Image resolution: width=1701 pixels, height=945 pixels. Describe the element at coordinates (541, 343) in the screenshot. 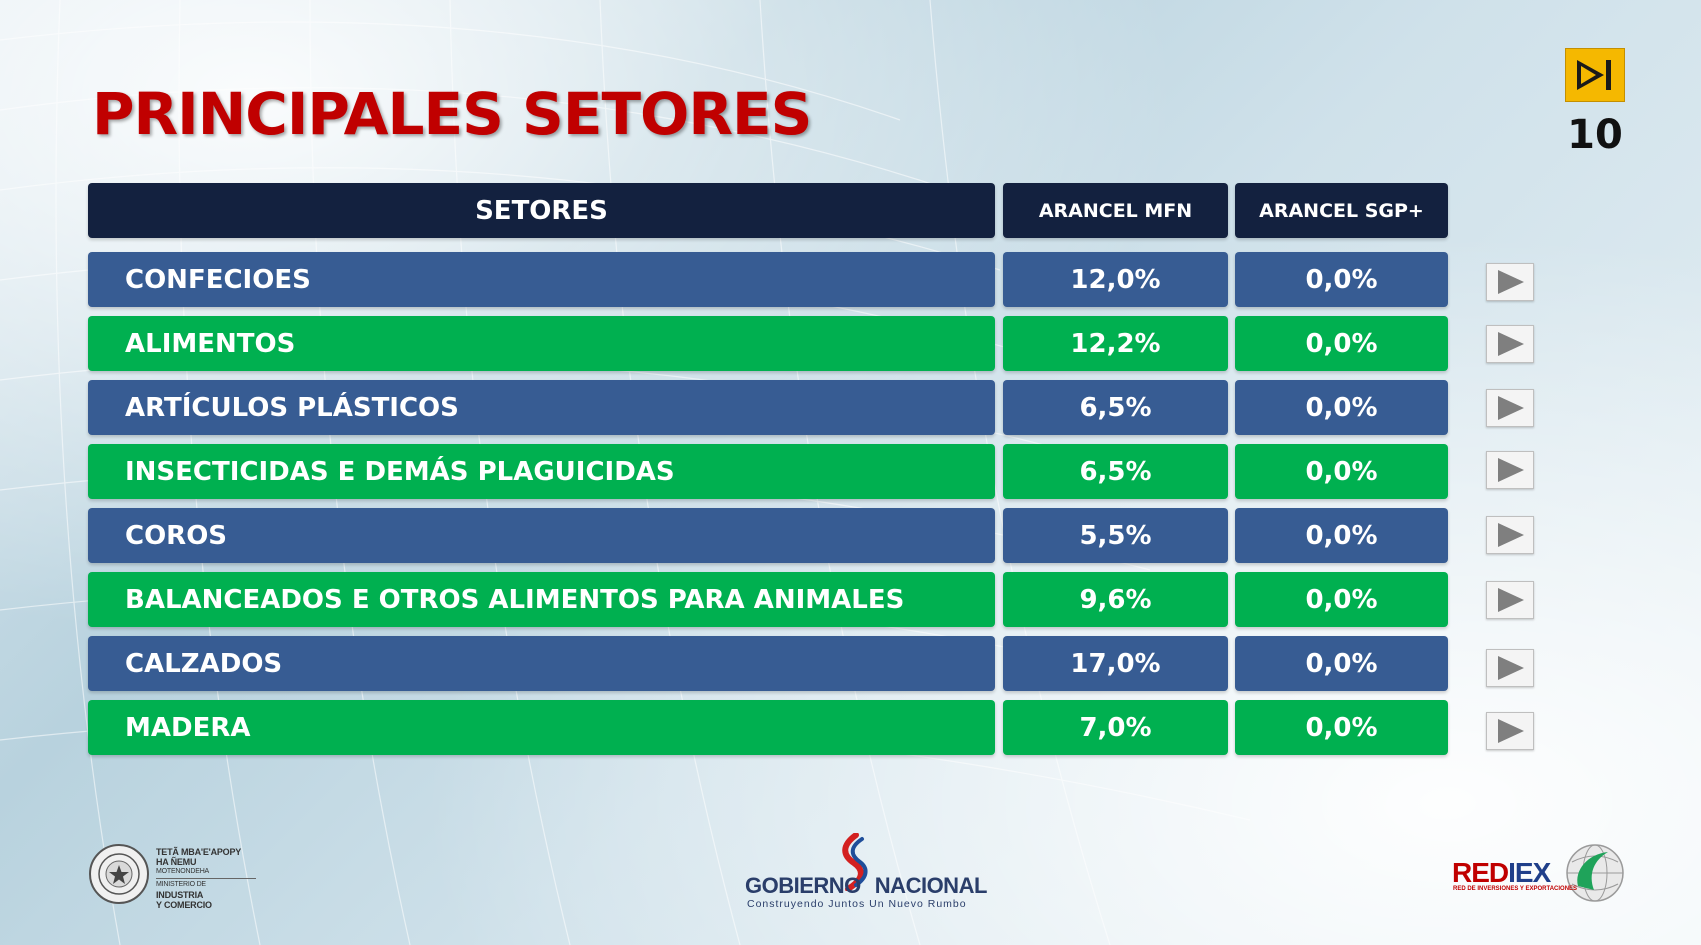

I see `sector-cell: ALIMENTOS` at that location.